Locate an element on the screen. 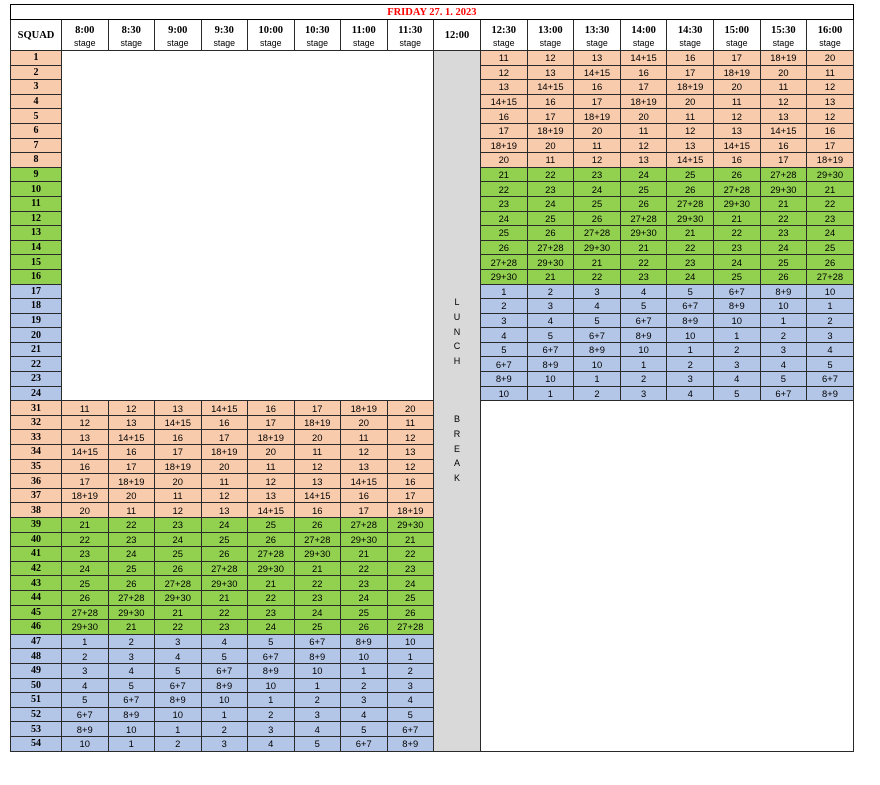 Image resolution: width=880 pixels, height=785 pixels. table-row: 47 1 2 3 4 5 6+7 8+9 10 is located at coordinates (432, 641).